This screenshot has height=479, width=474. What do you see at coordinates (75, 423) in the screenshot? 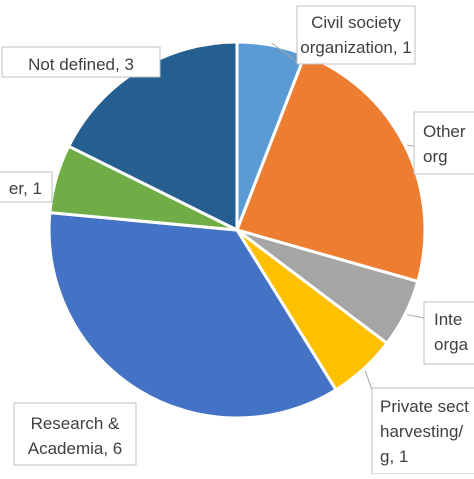
I see `data-label-4-line-0: Research &` at bounding box center [75, 423].